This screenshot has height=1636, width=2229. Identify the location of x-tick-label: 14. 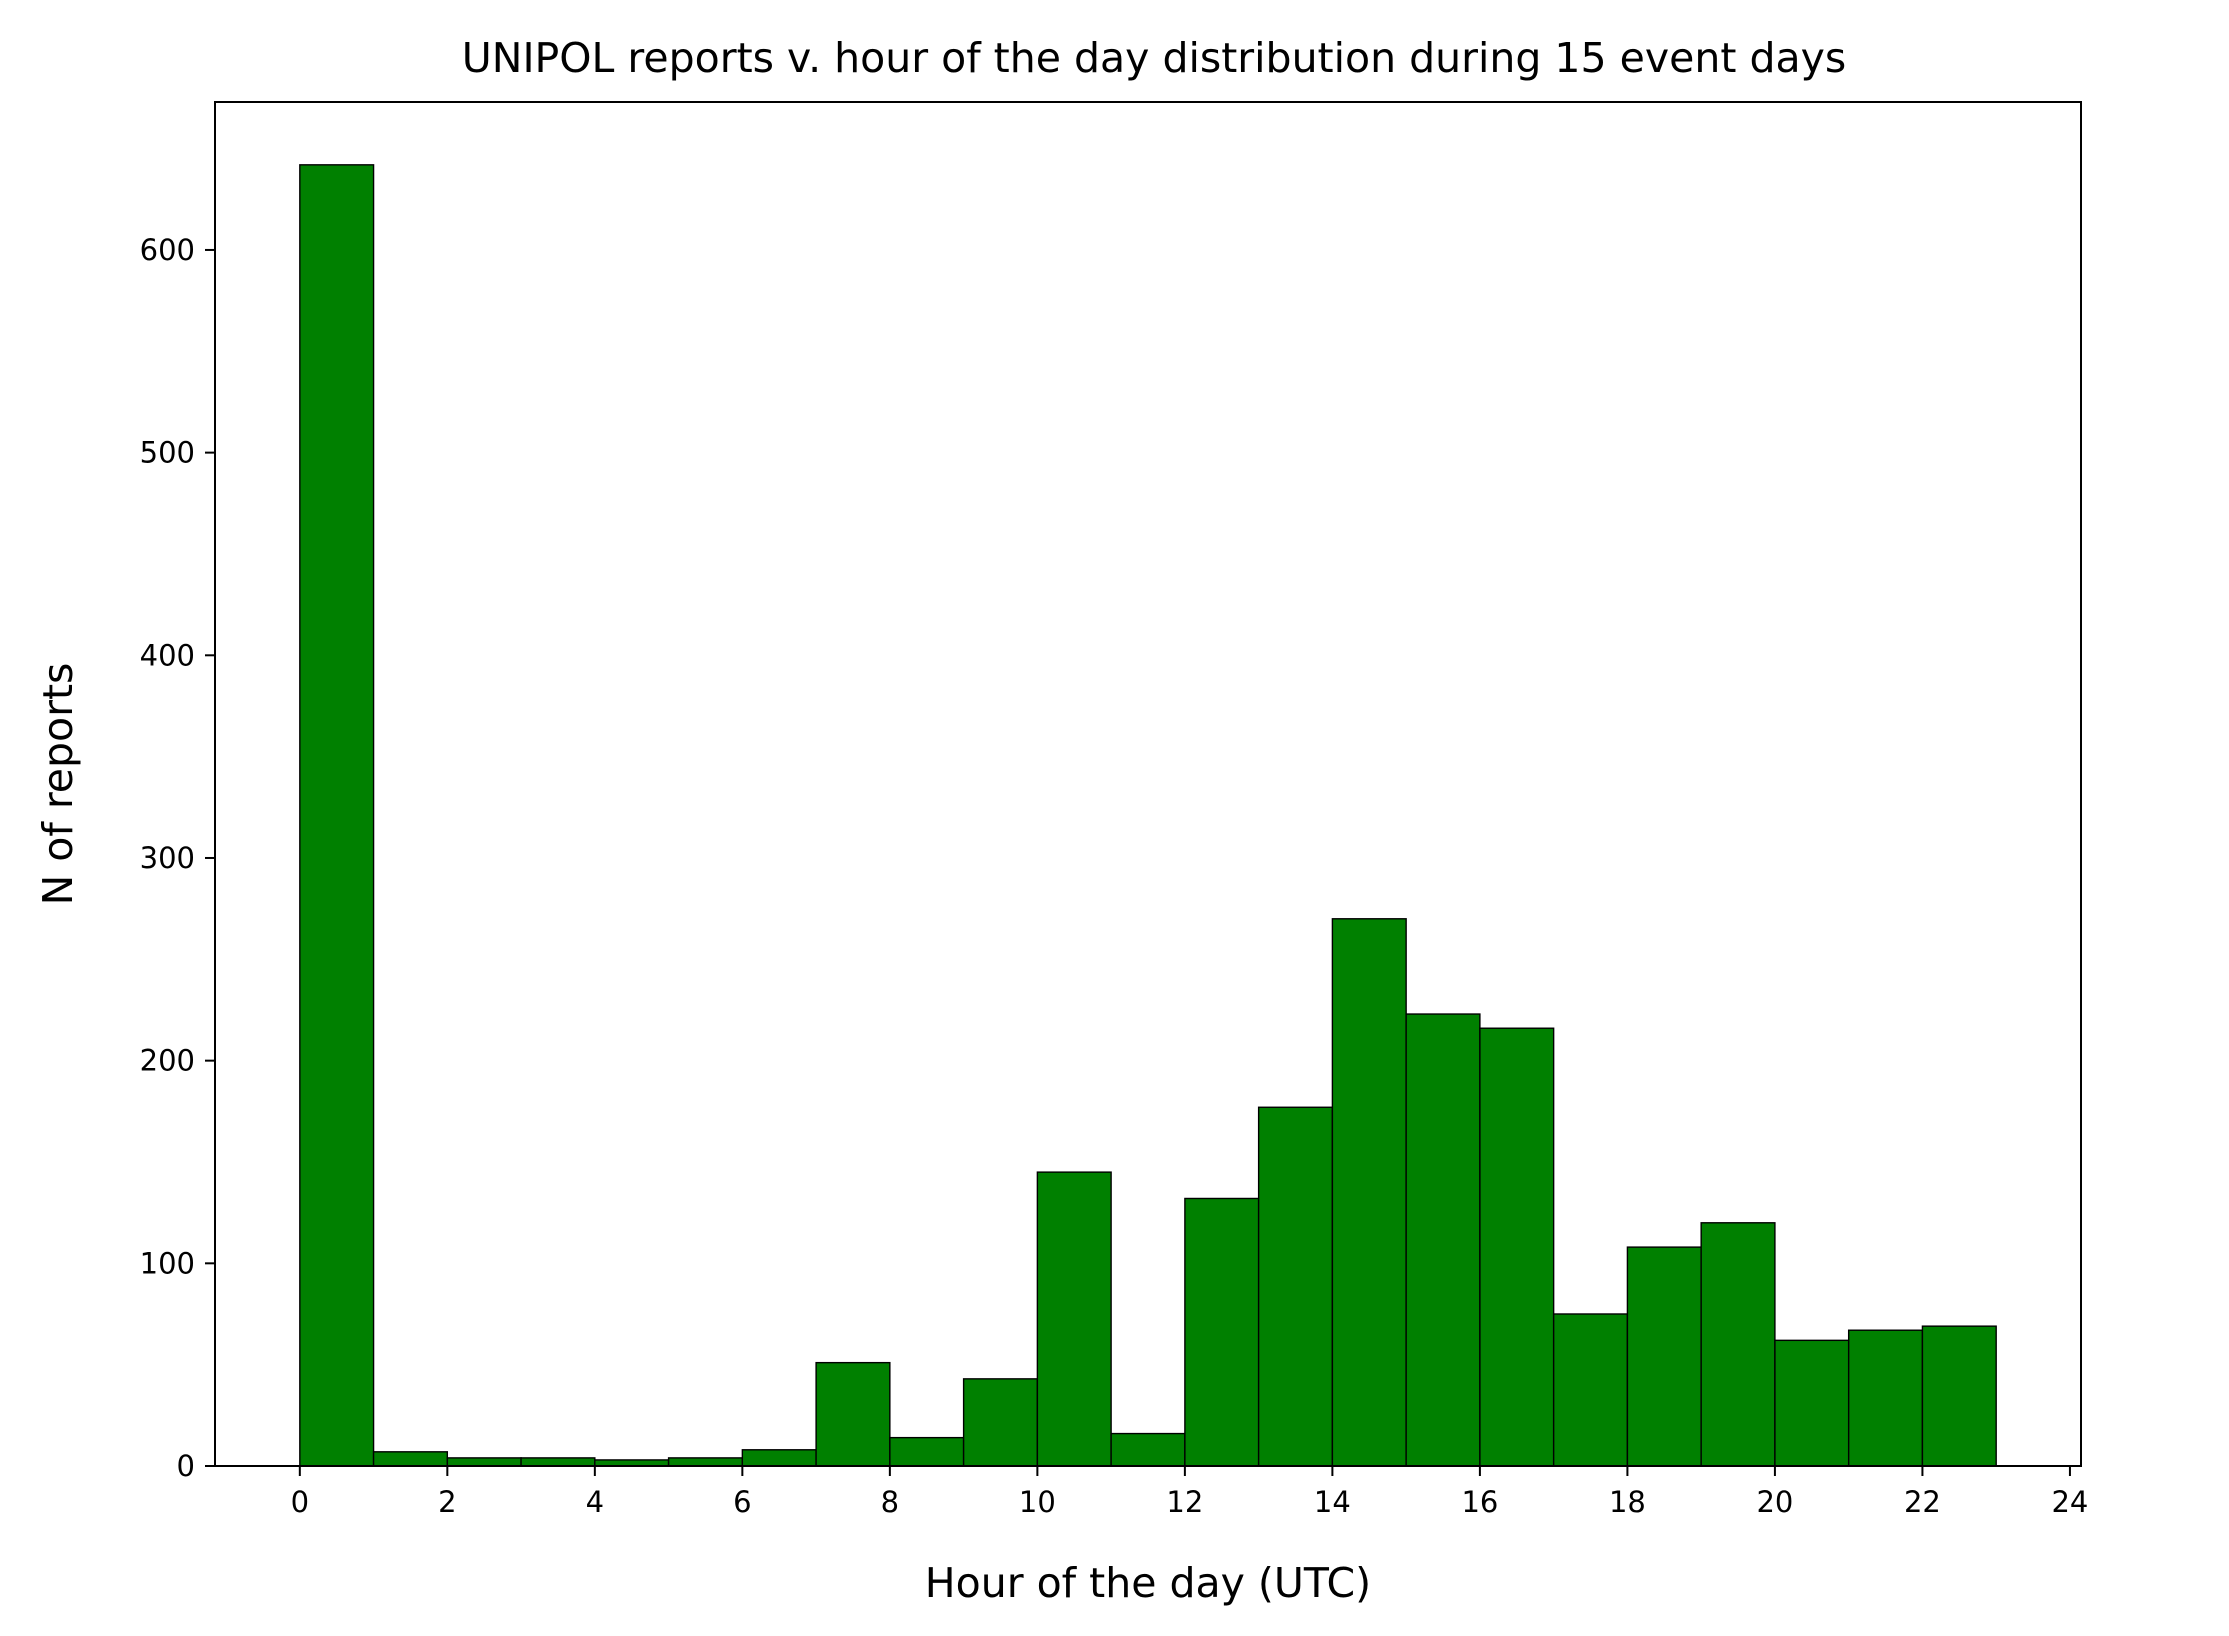
(1332, 1502).